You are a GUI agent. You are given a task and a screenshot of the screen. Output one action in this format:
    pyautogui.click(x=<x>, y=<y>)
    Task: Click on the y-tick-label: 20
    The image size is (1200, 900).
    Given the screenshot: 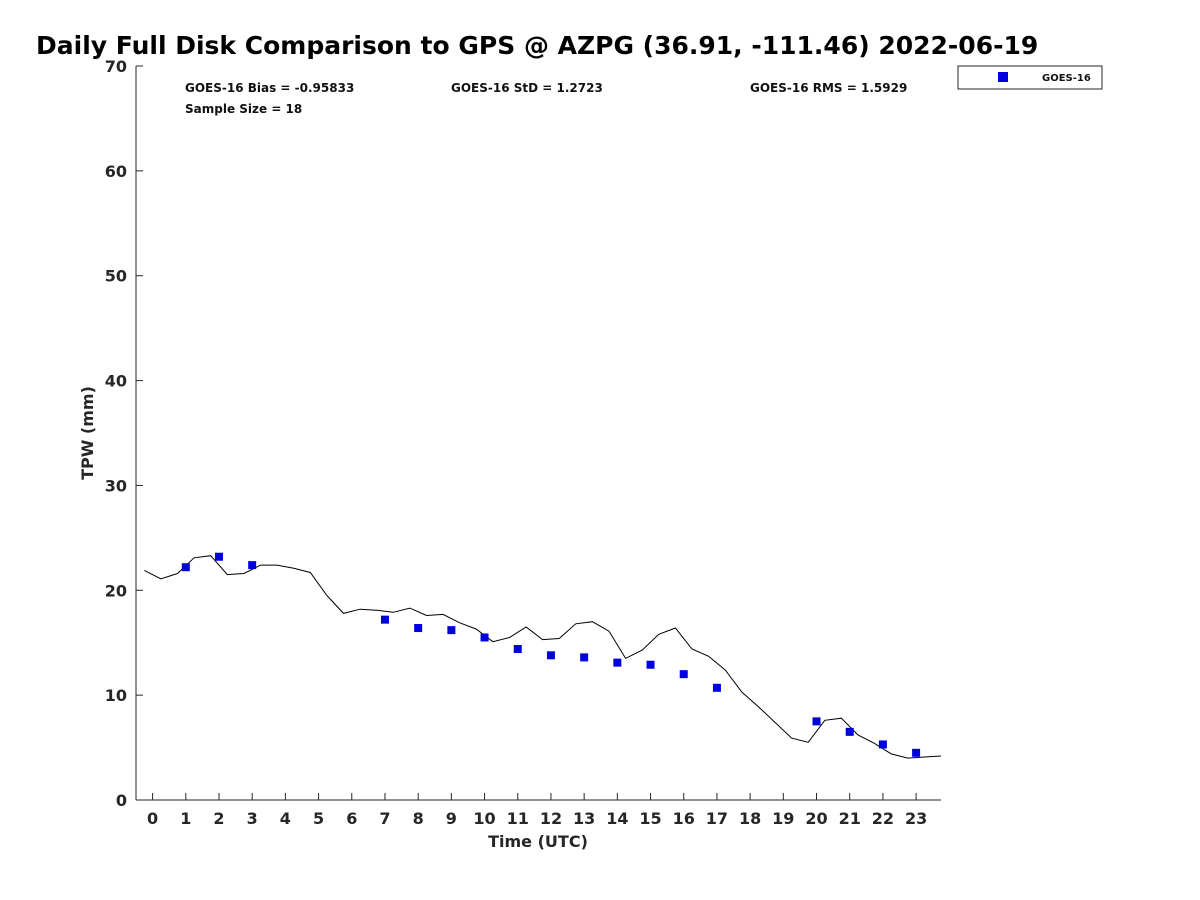 What is the action you would take?
    pyautogui.click(x=116, y=590)
    